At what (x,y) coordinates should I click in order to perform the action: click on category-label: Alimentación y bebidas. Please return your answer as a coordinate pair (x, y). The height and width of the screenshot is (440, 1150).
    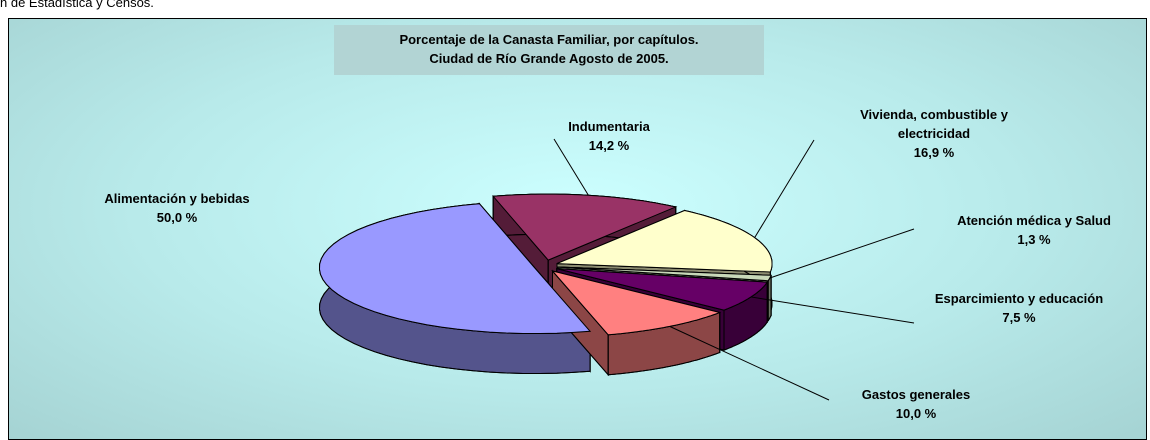
    Looking at the image, I should click on (177, 198).